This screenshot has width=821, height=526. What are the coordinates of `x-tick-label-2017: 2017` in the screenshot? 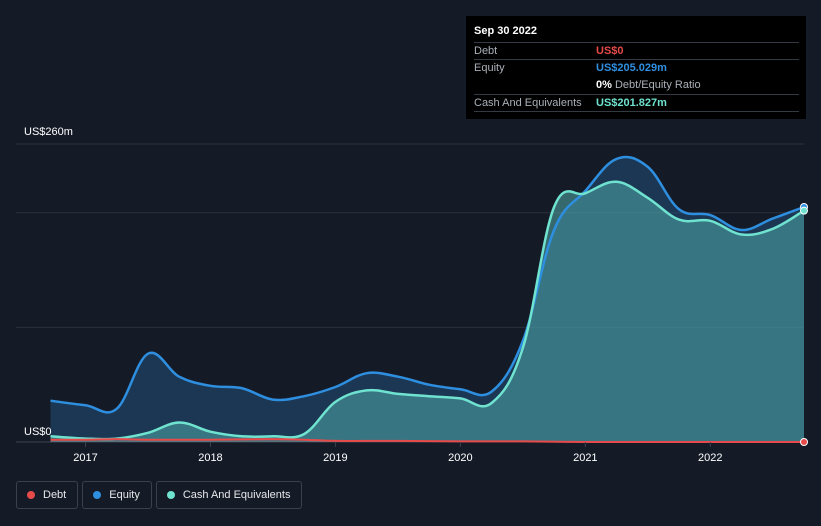 It's located at (85, 458).